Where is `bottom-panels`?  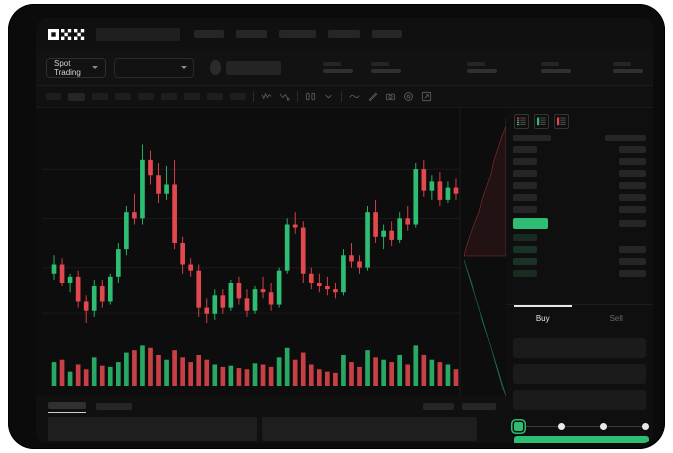
bottom-panels is located at coordinates (271, 427).